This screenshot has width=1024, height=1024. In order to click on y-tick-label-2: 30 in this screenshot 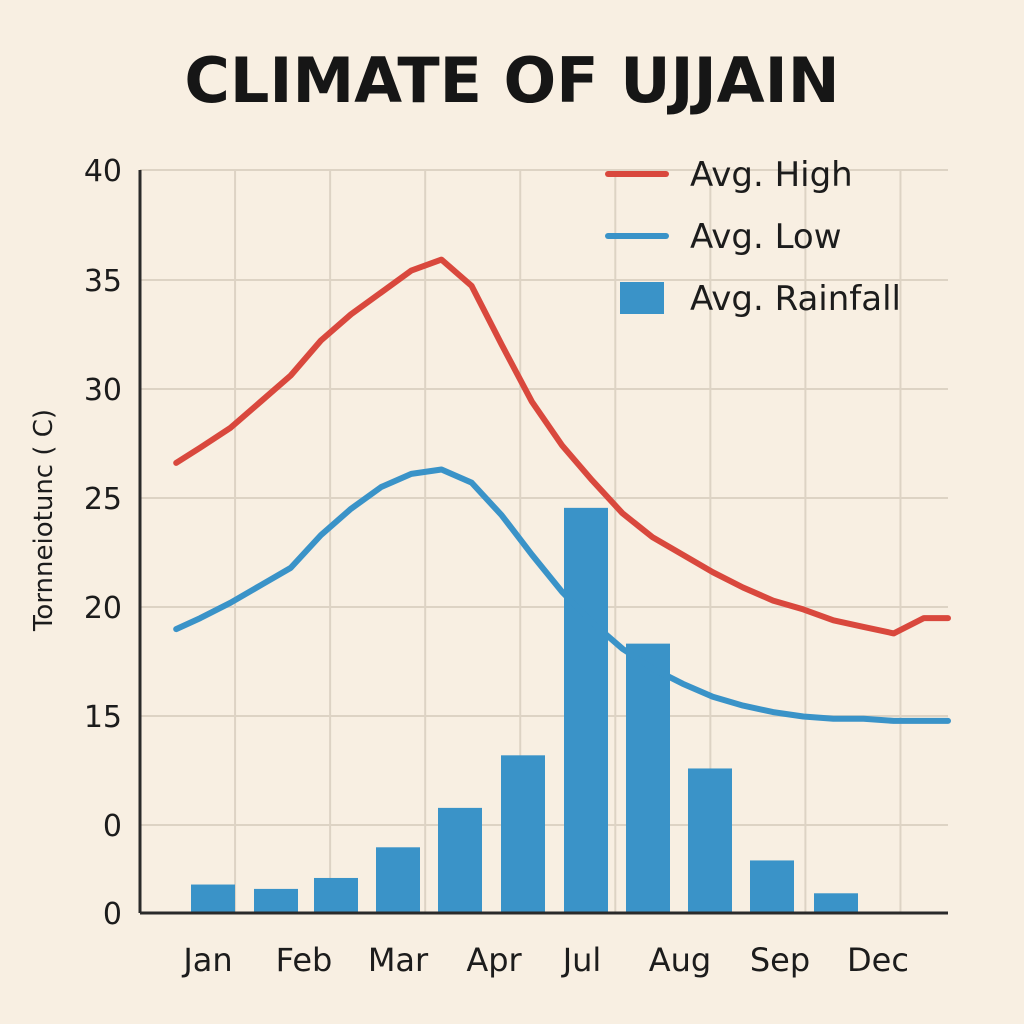, I will do `click(103, 390)`.